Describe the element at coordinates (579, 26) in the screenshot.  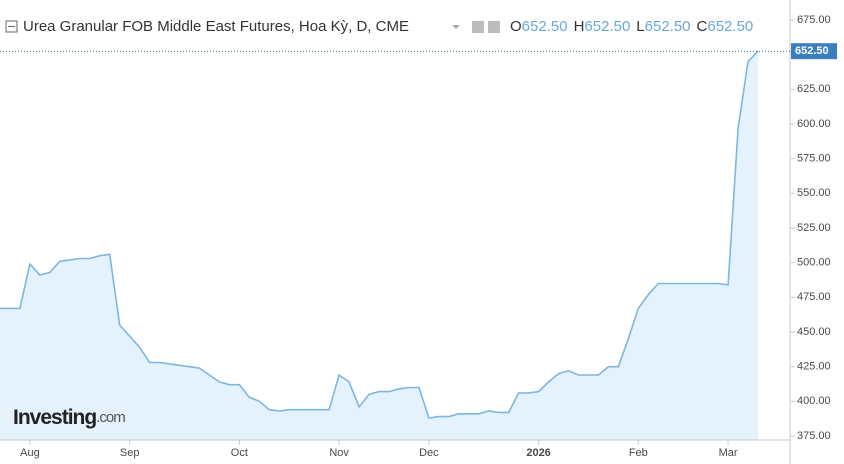
I see `ohlc-key: H` at that location.